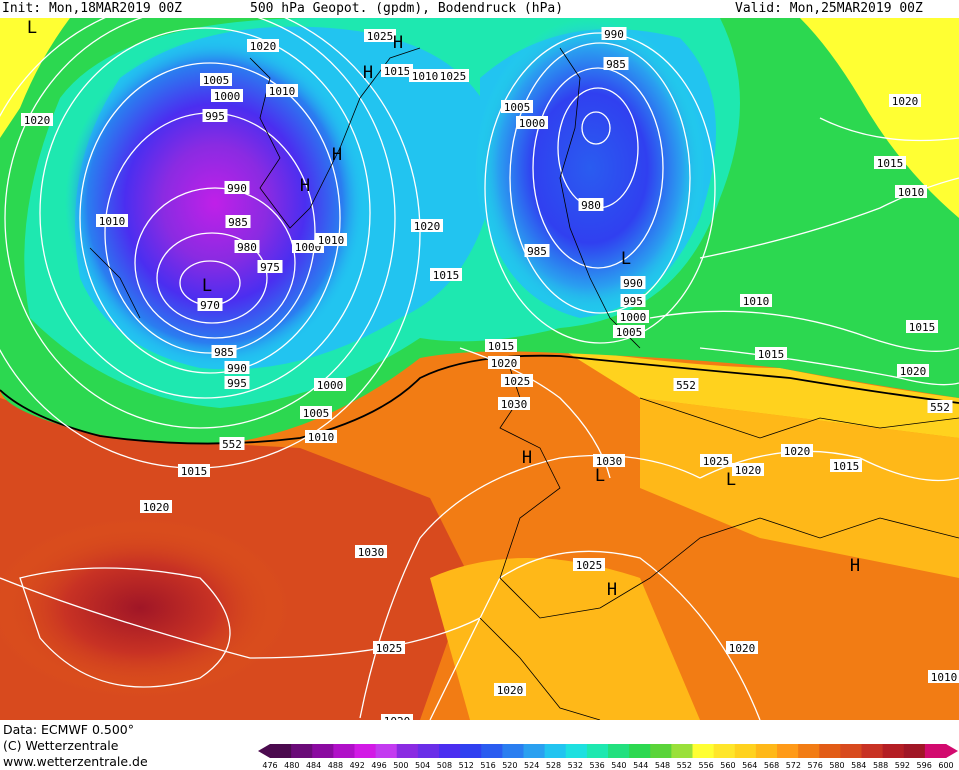 The width and height of the screenshot is (959, 770). What do you see at coordinates (291, 765) in the screenshot?
I see `scale-tick-label: 480` at bounding box center [291, 765].